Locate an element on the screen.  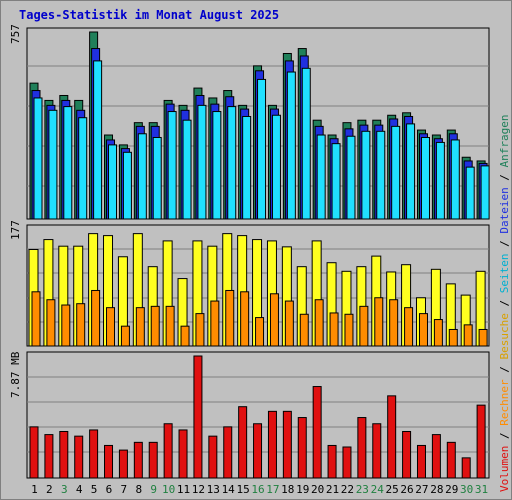
x-tick-label: 28 is located at coordinates (436, 489).